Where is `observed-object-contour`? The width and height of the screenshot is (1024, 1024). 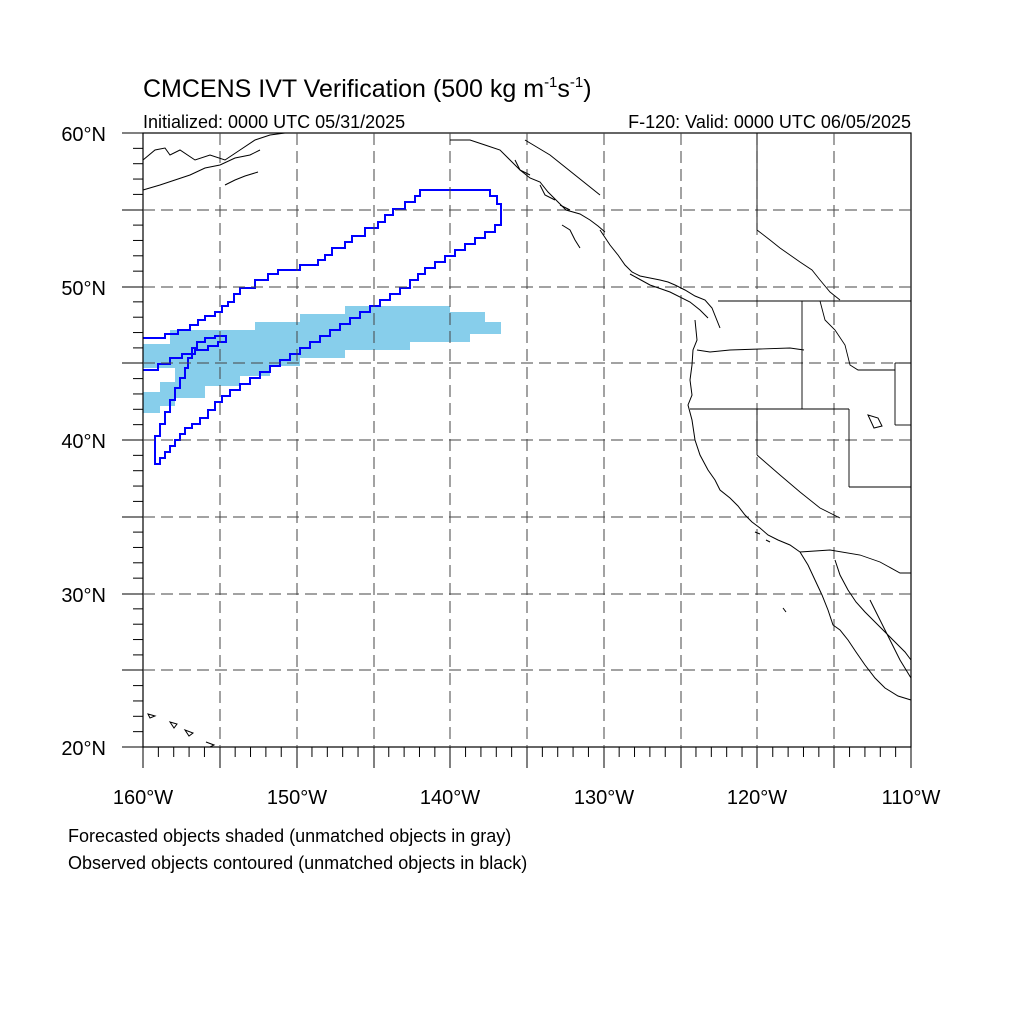
observed-object-contour is located at coordinates (322, 327).